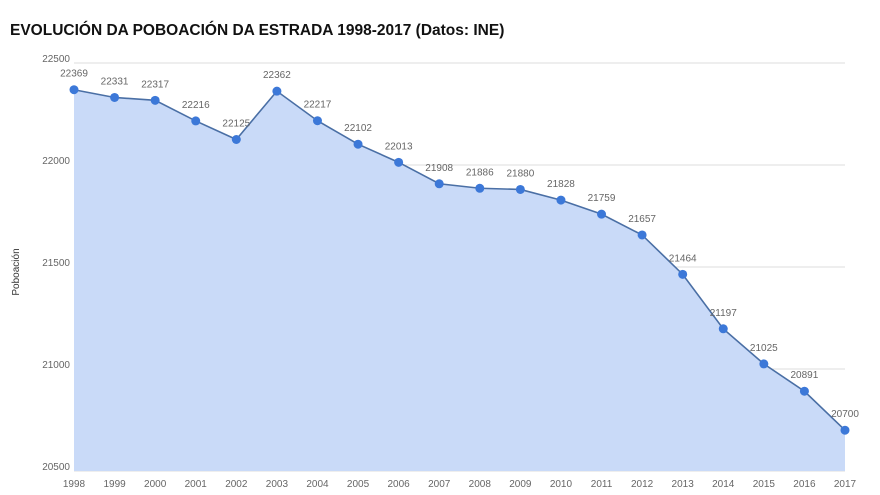 This screenshot has width=880, height=495. I want to click on y-tick-label: 22000, so click(56, 161).